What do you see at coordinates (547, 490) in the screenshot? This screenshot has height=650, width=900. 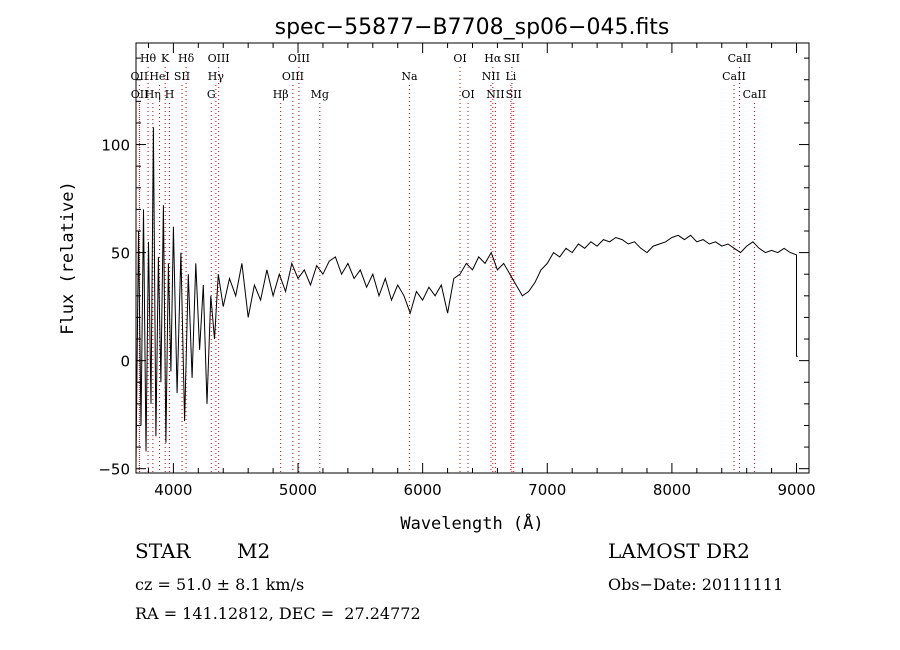 I see `x-tick-label: 7000` at bounding box center [547, 490].